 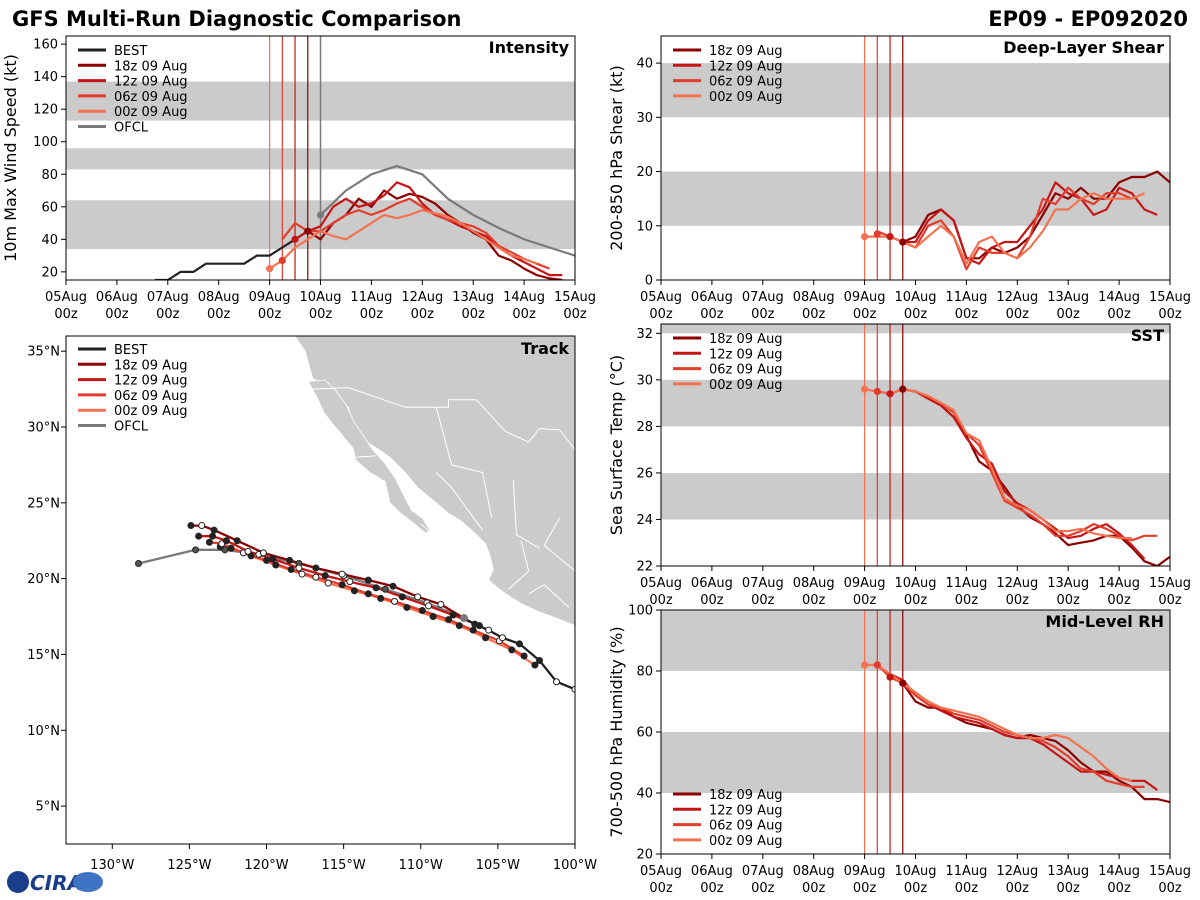 What do you see at coordinates (763, 871) in the screenshot?
I see `x-tick-label-day: 07Aug` at bounding box center [763, 871].